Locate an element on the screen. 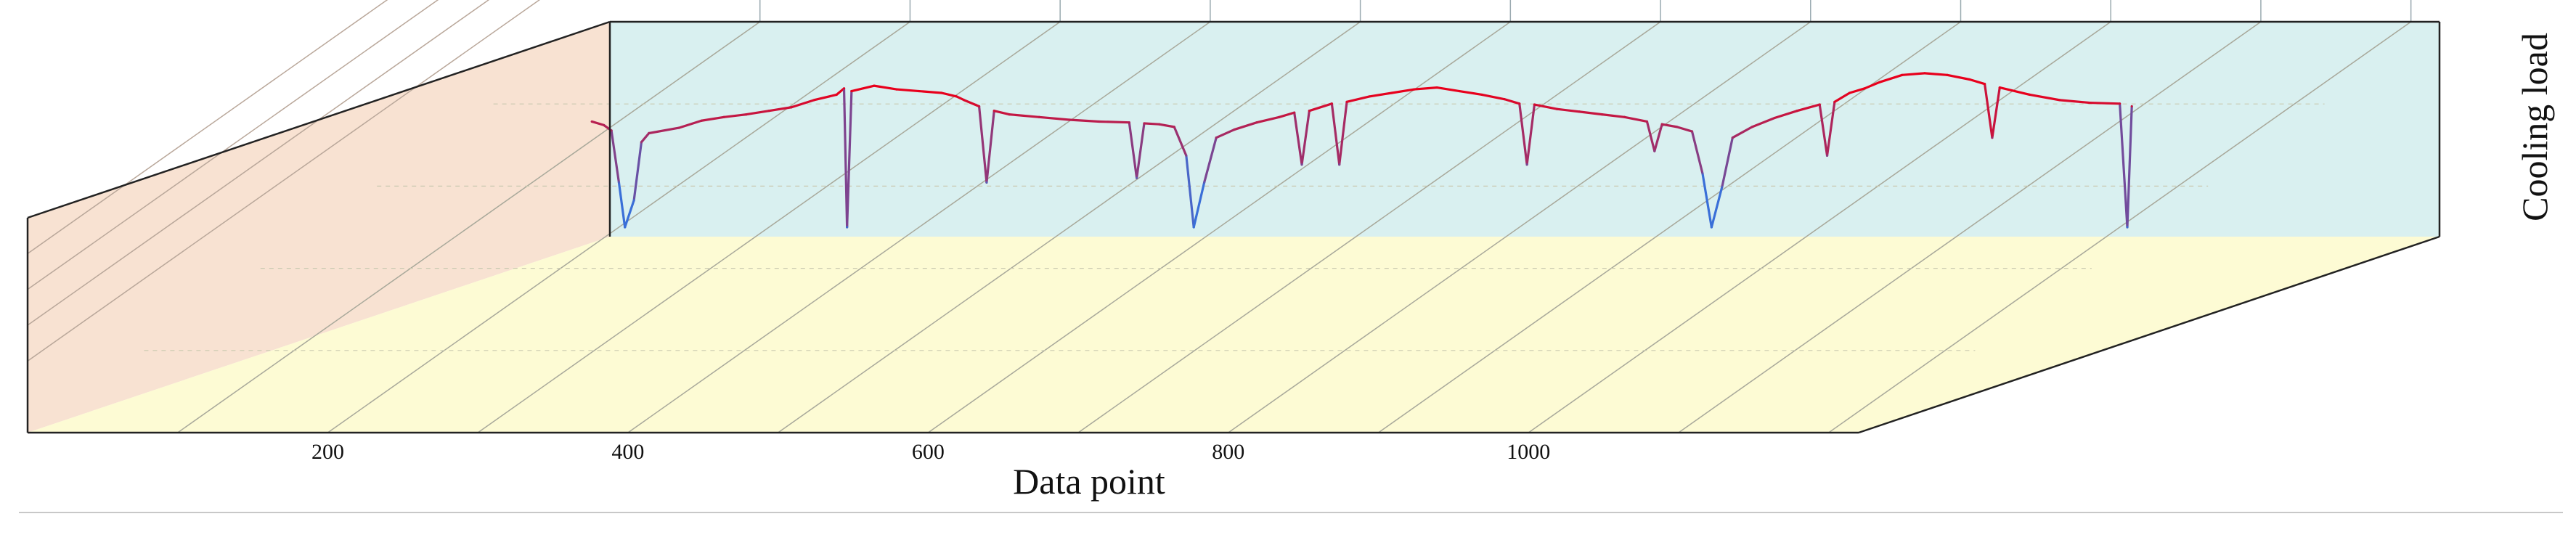 Image resolution: width=2576 pixels, height=535 pixels. x-tick-label: 400 is located at coordinates (627, 452).